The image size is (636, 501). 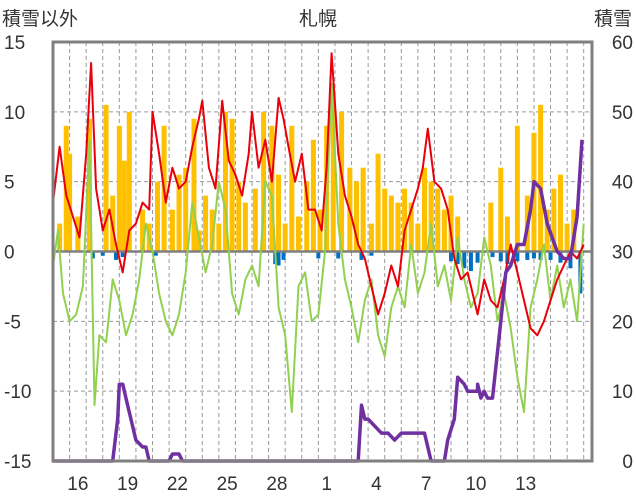 I want to click on x-tick-label: 16, so click(x=77, y=484).